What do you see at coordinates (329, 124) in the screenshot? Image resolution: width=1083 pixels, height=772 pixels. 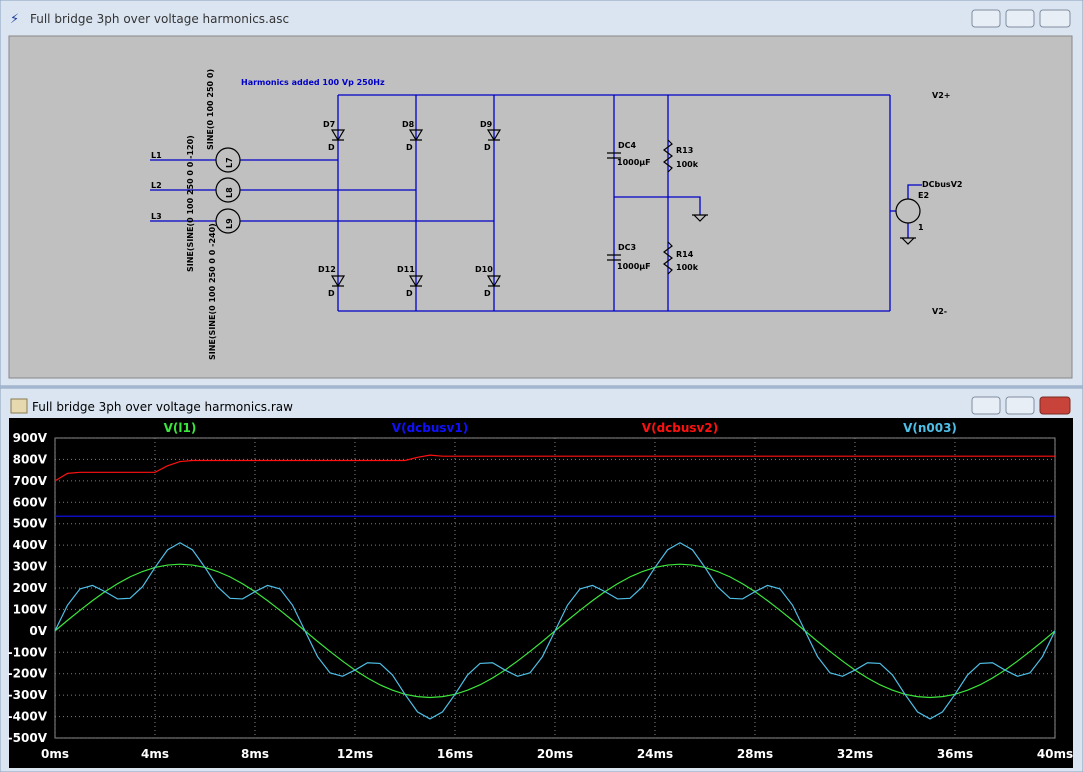 I see `diode-name: D7` at bounding box center [329, 124].